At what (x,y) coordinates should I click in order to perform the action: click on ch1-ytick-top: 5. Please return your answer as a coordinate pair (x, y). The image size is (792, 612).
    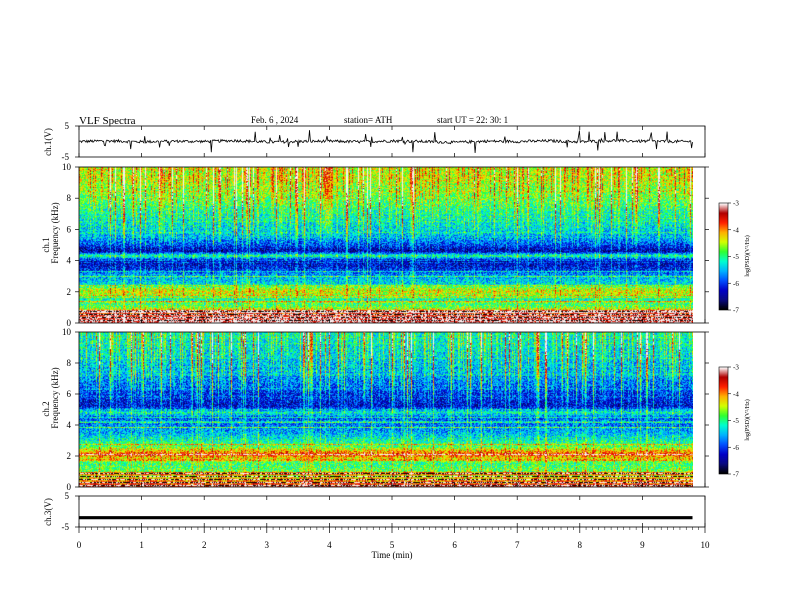
    Looking at the image, I should click on (67, 126).